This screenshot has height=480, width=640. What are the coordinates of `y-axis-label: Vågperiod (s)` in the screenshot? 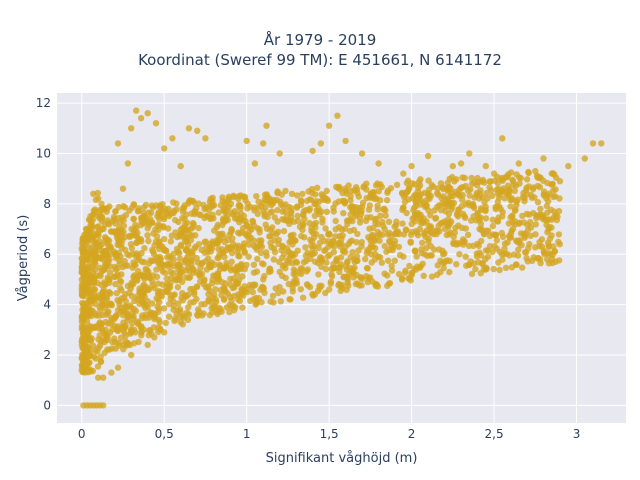 It's located at (23, 258).